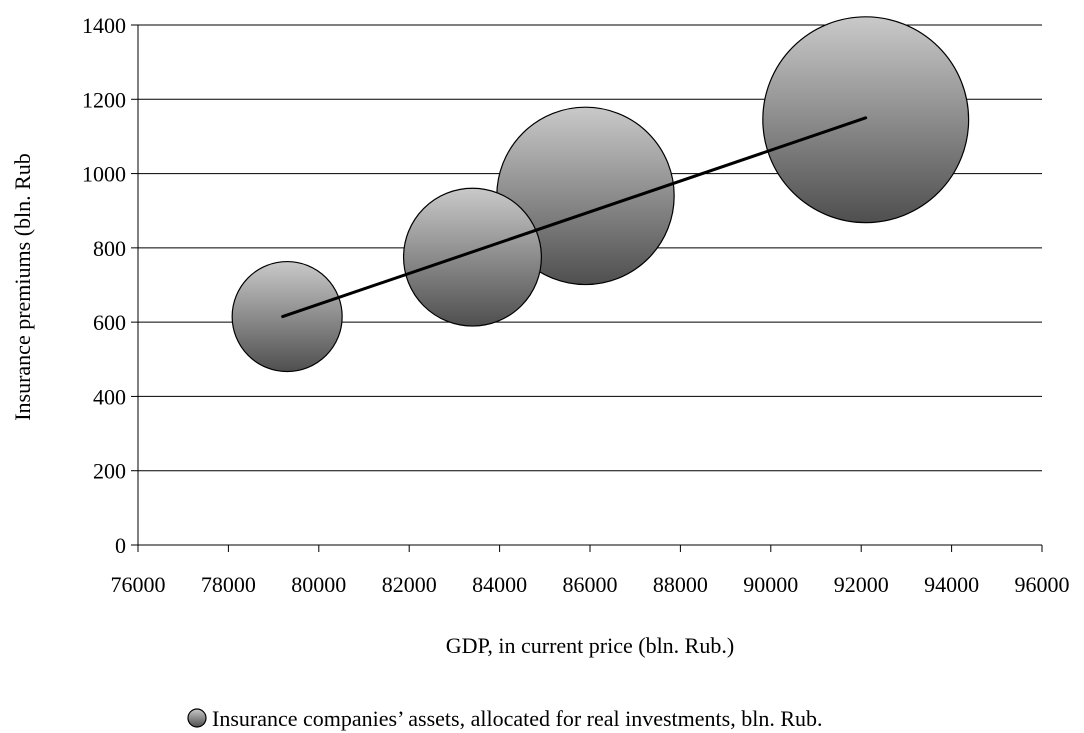 This screenshot has width=1084, height=733. I want to click on x-tick-label: 76000, so click(138, 584).